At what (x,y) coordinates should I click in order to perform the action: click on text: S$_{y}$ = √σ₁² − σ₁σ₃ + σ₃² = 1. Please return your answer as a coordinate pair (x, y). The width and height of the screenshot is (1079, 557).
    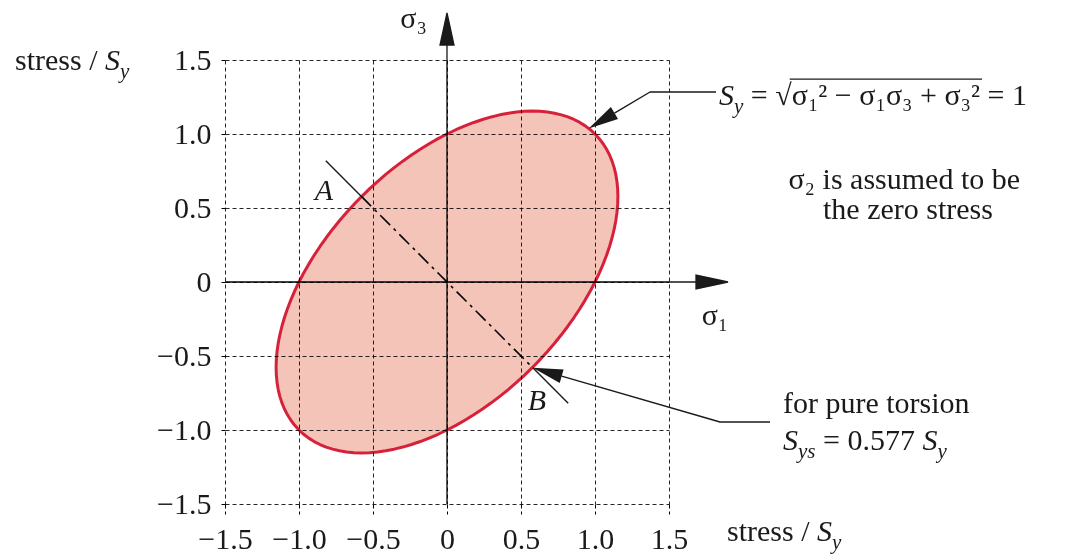
    Looking at the image, I should click on (873, 98).